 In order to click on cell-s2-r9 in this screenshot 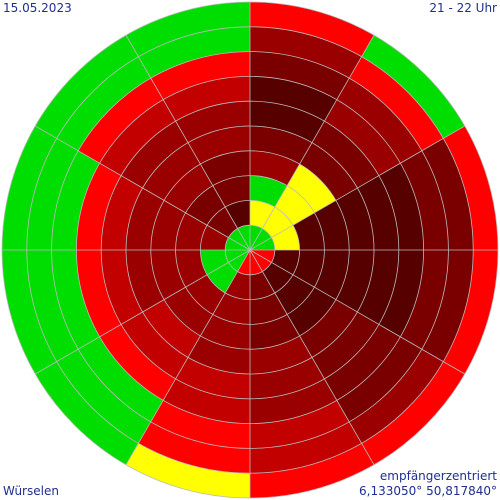, I will do `click(470, 188)`.